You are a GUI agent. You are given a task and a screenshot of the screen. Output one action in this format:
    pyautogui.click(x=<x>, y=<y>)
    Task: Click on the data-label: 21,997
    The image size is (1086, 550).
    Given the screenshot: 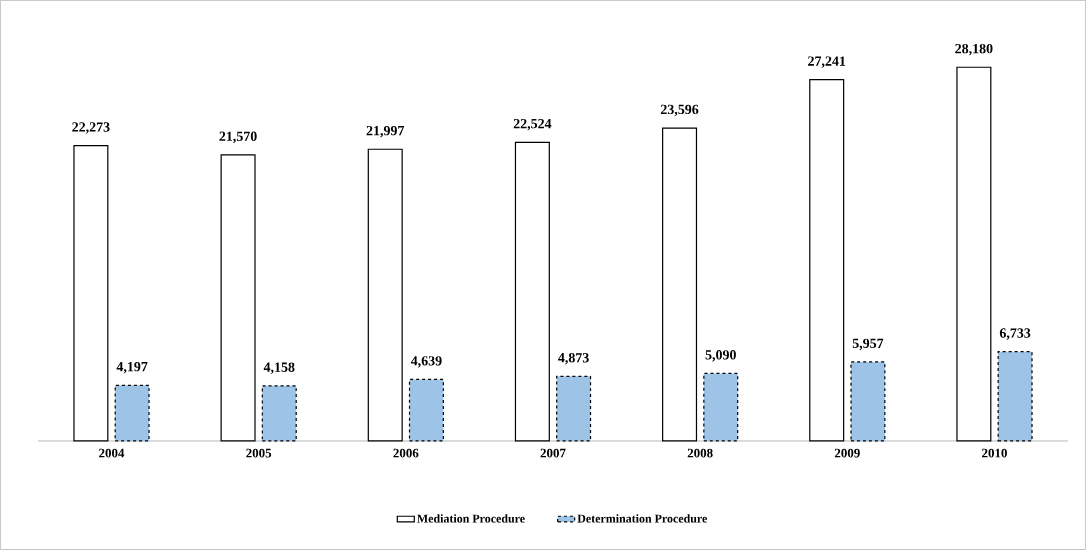 What is the action you would take?
    pyautogui.click(x=385, y=131)
    